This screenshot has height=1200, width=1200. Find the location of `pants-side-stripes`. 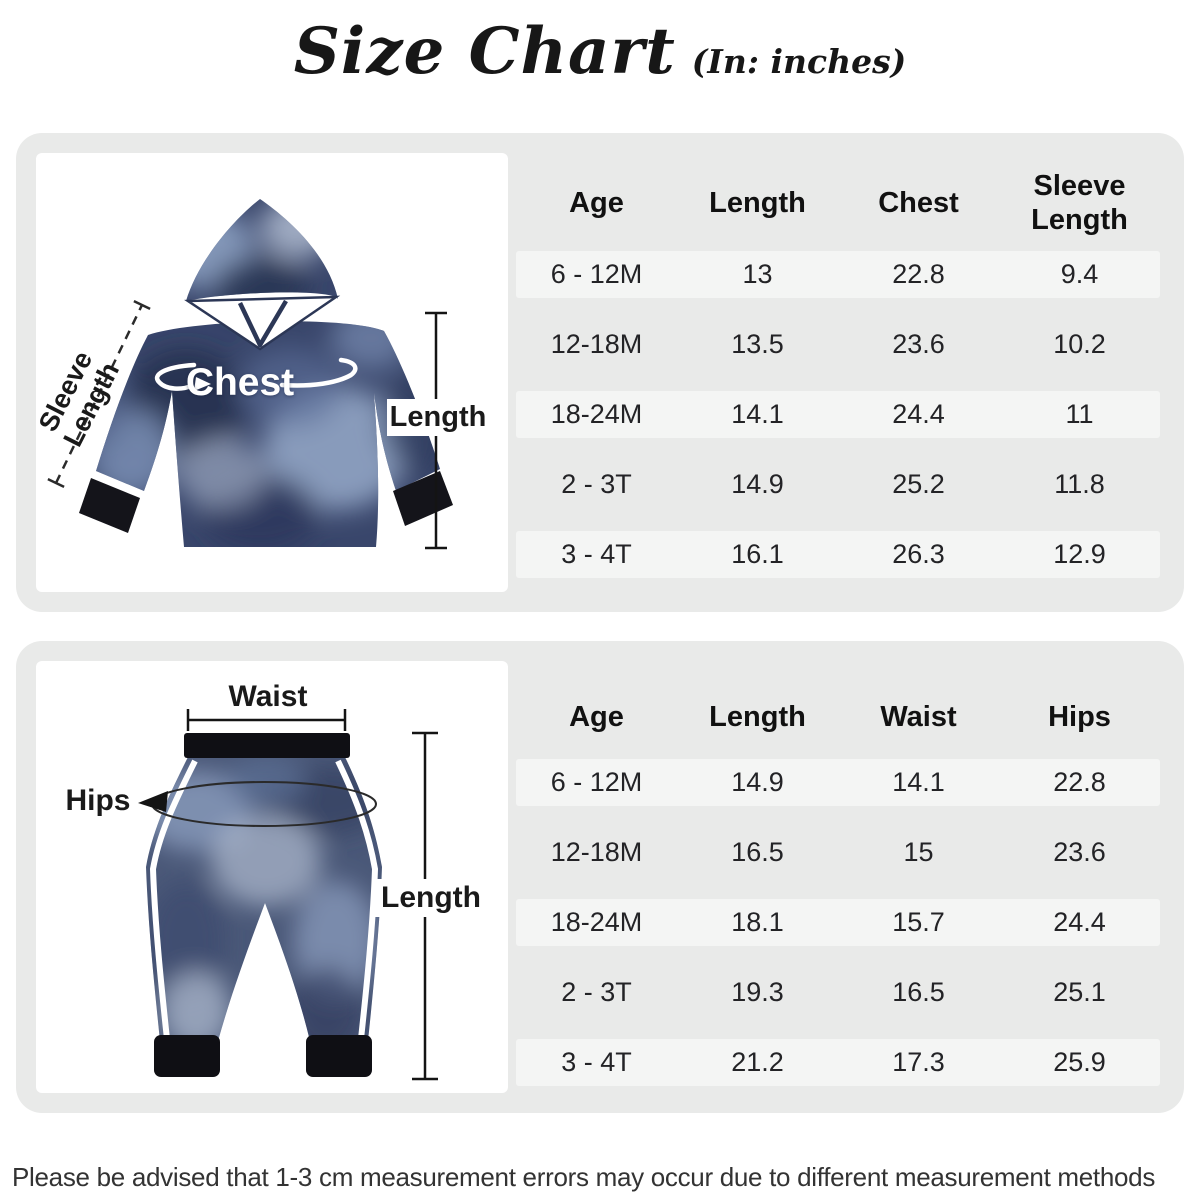

pants-side-stripes is located at coordinates (264, 899).